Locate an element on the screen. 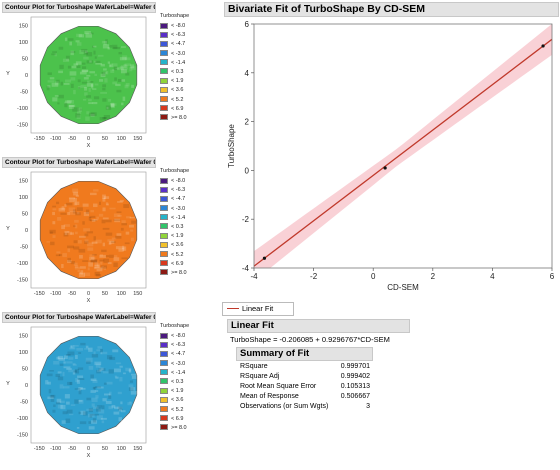 The width and height of the screenshot is (560, 470). y-tick-label: 4 is located at coordinates (247, 73).